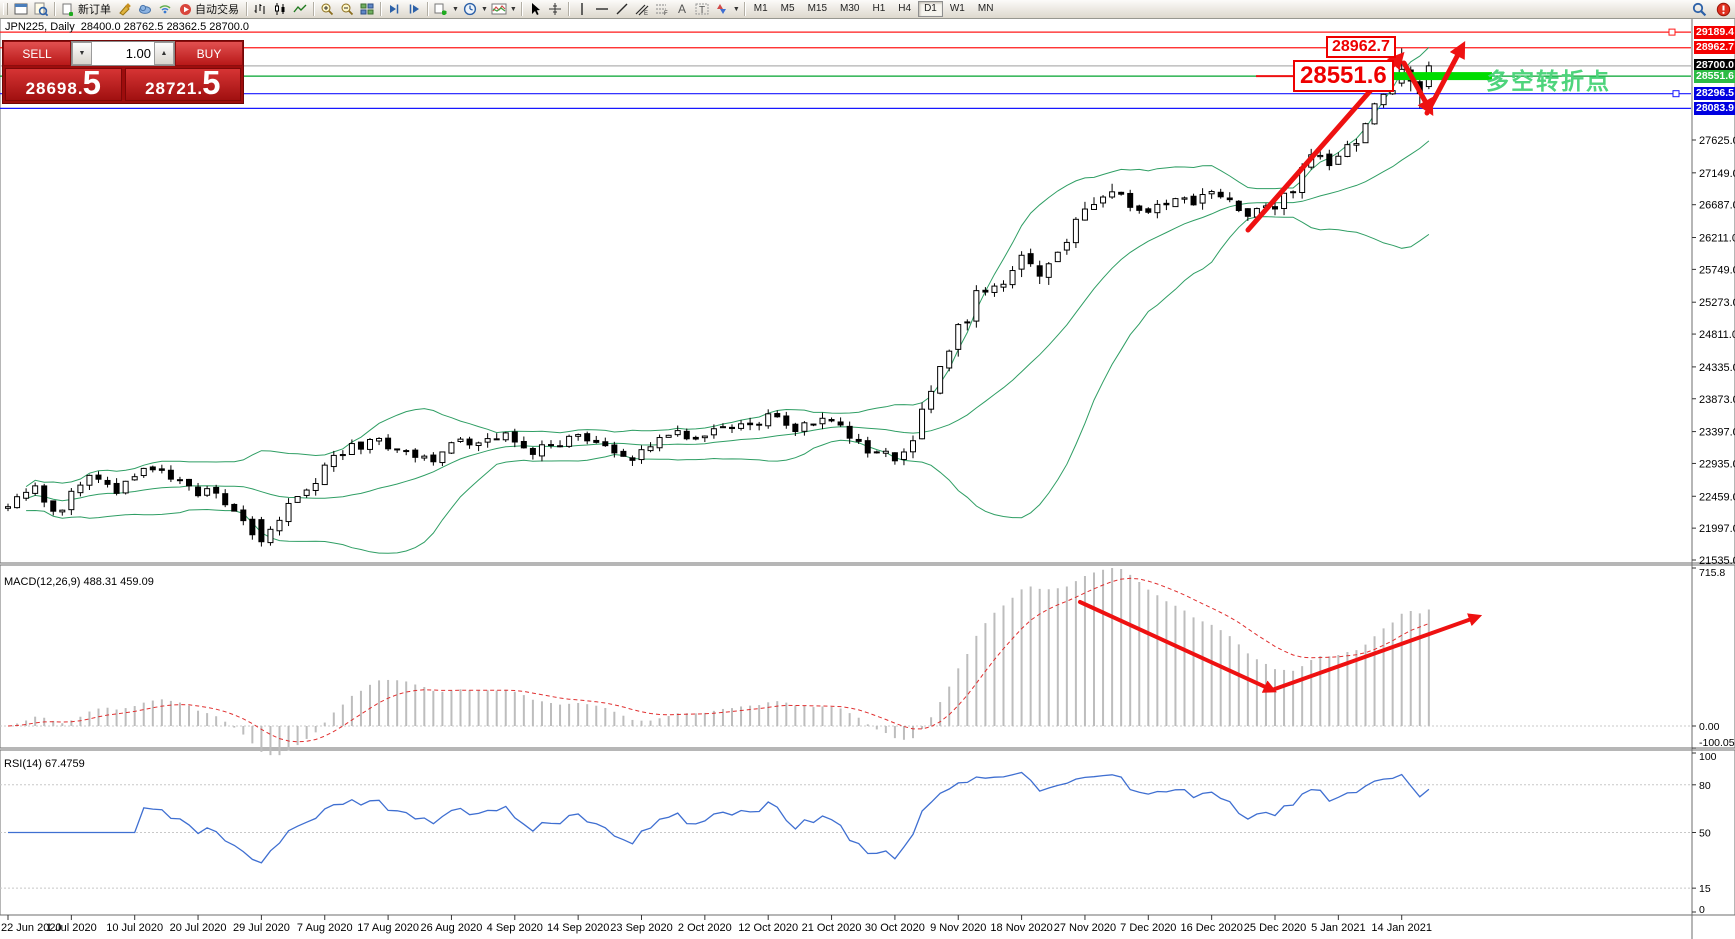 This screenshot has width=1735, height=939. I want to click on new-order-label: 新订单, so click(94, 10).